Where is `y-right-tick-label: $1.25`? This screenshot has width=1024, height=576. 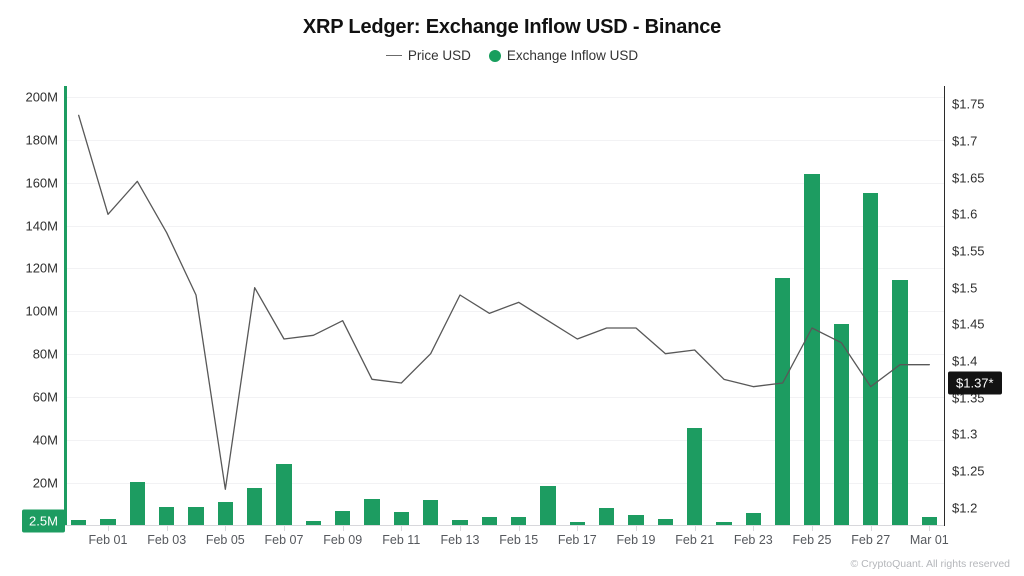 y-right-tick-label: $1.25 is located at coordinates (968, 471).